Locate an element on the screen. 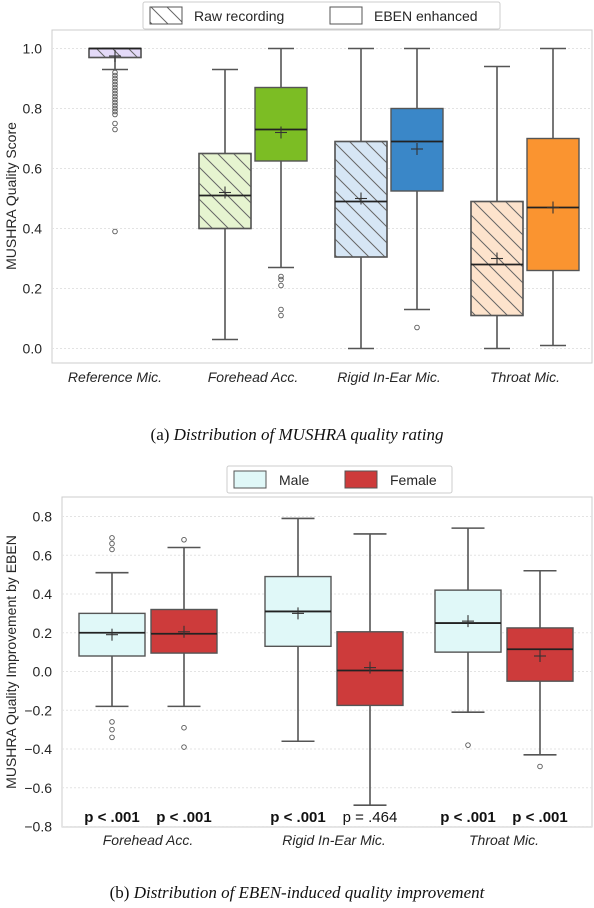 This screenshot has height=908, width=594. panel-b-y-tick-label: 0.2 is located at coordinates (43, 633).